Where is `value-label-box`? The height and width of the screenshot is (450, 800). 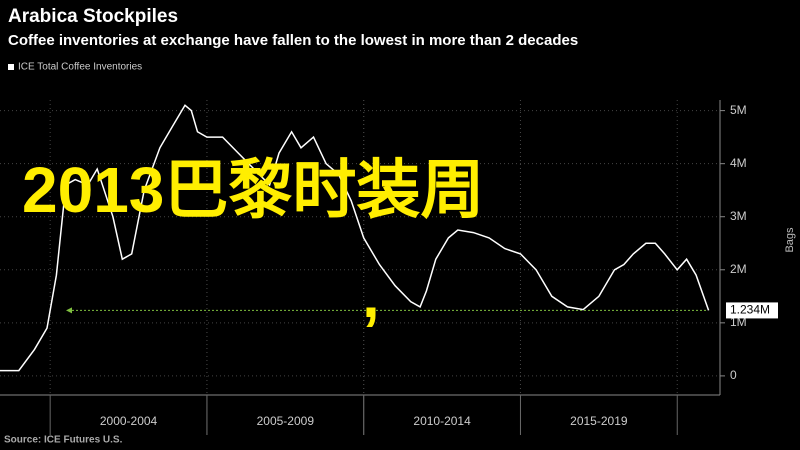 value-label-box is located at coordinates (752, 310).